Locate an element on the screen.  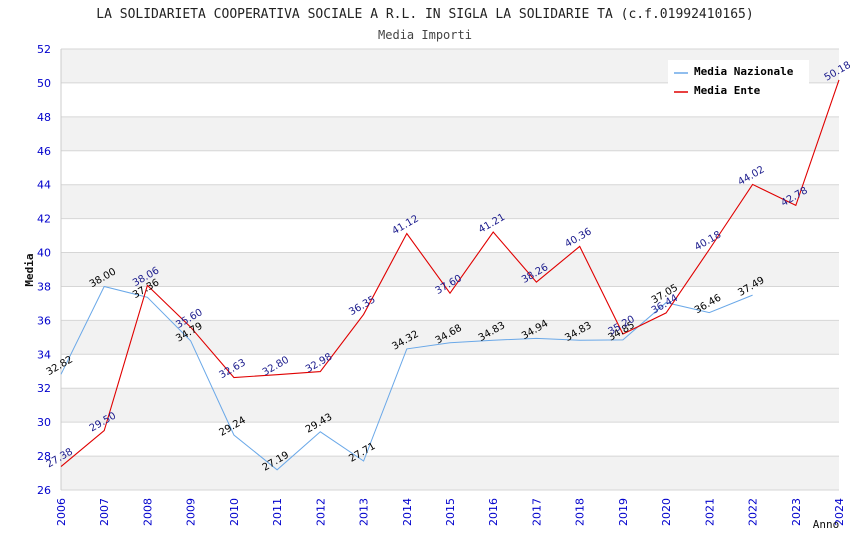
x-axis-label: Anno is located at coordinates (826, 524).